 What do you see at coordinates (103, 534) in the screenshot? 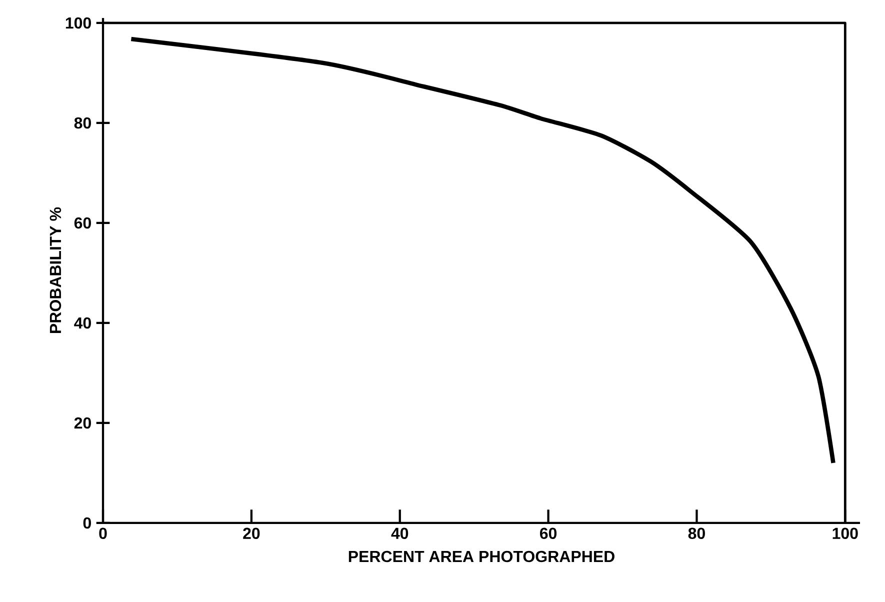
I see `x-tick-label: 0` at bounding box center [103, 534].